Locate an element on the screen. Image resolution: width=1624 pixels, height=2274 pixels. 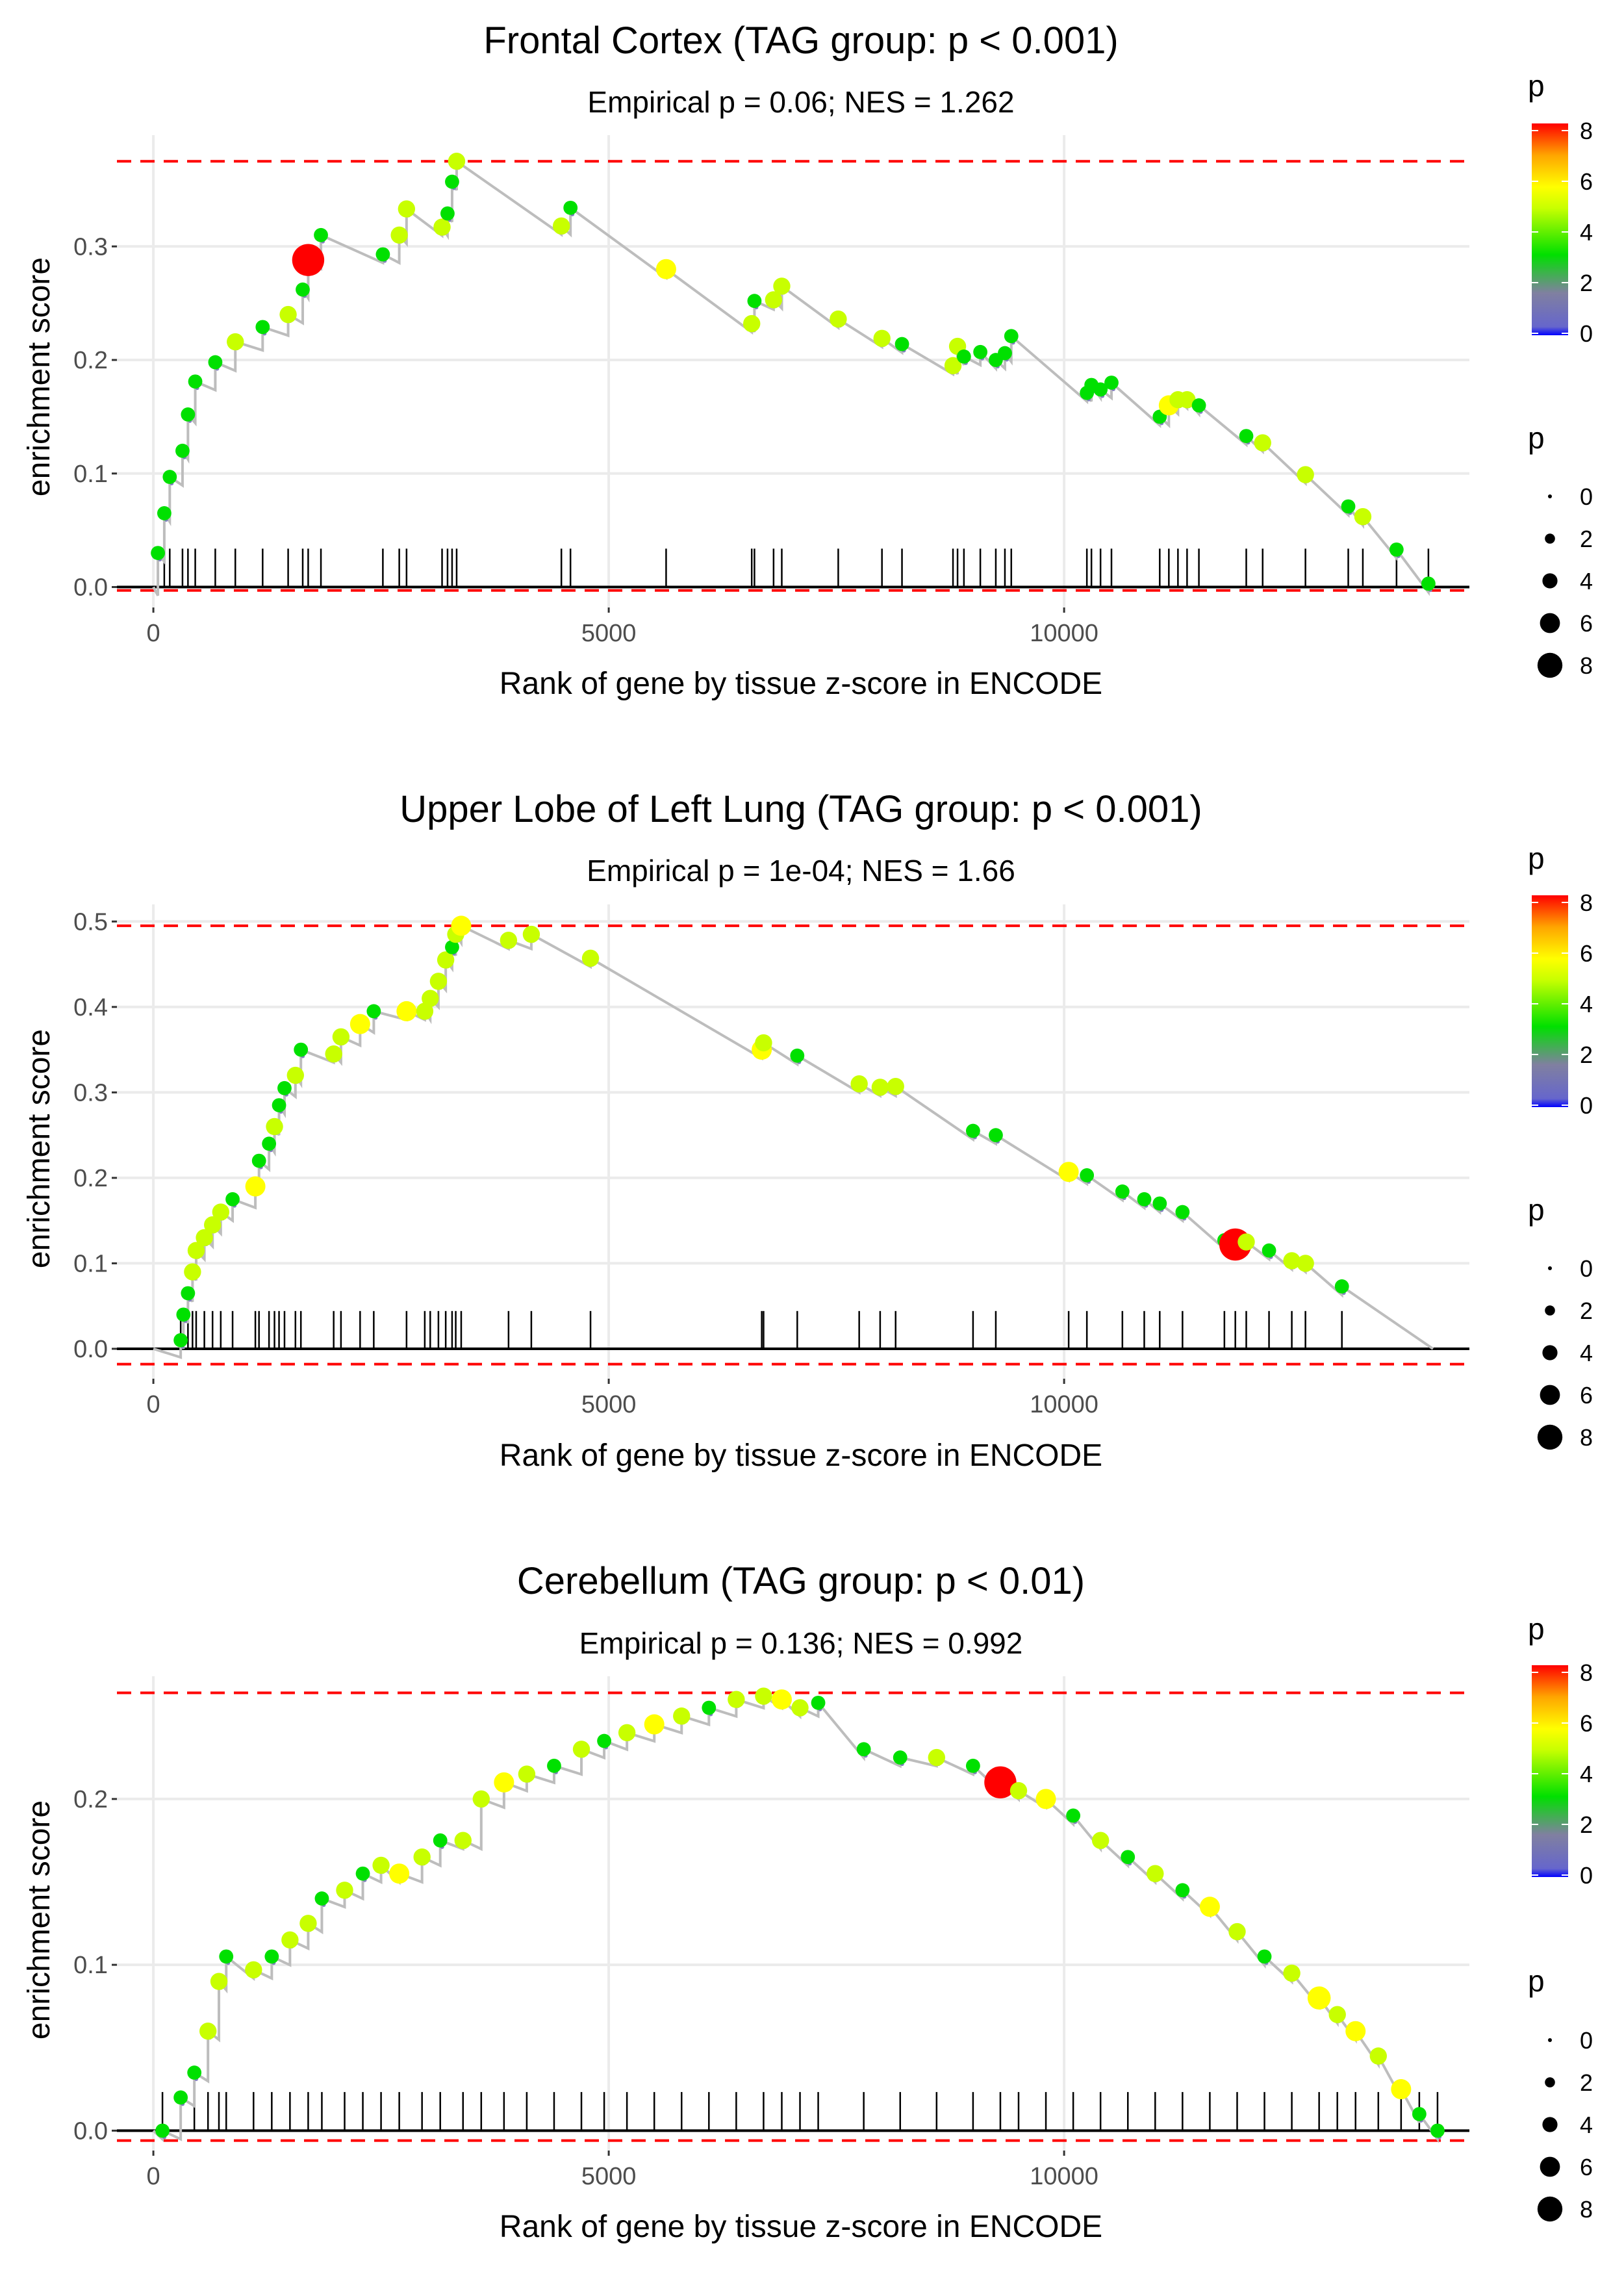
panel-3-rug is located at coordinates (800, 2111).